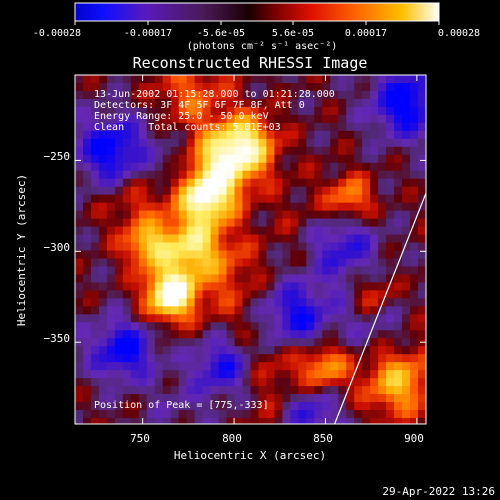  Describe the element at coordinates (257, 12) in the screenshot. I see `colorbar` at that location.